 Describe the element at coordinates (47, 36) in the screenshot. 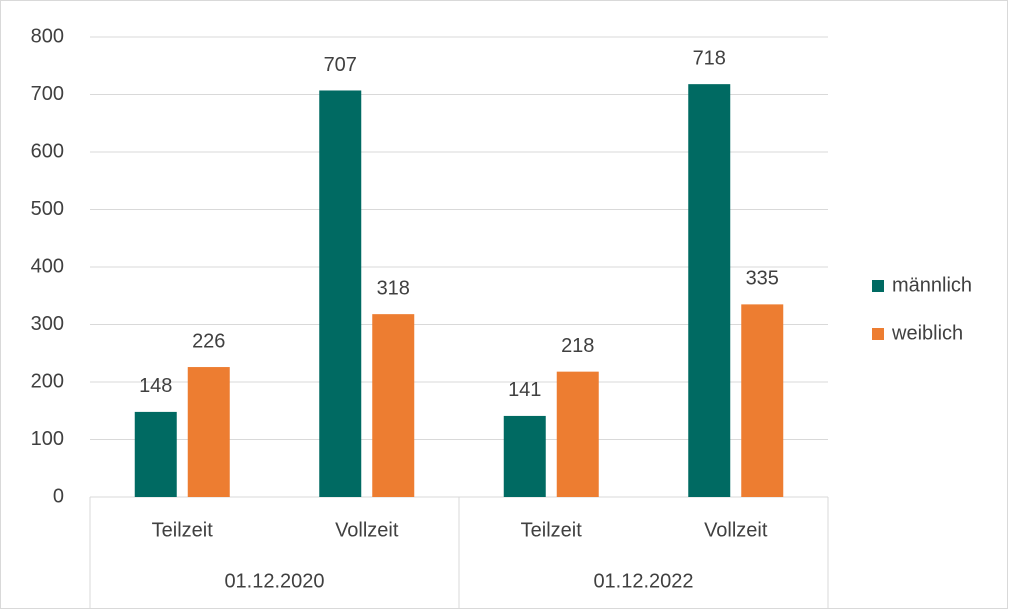

I see `y-tick-label: 800` at that location.